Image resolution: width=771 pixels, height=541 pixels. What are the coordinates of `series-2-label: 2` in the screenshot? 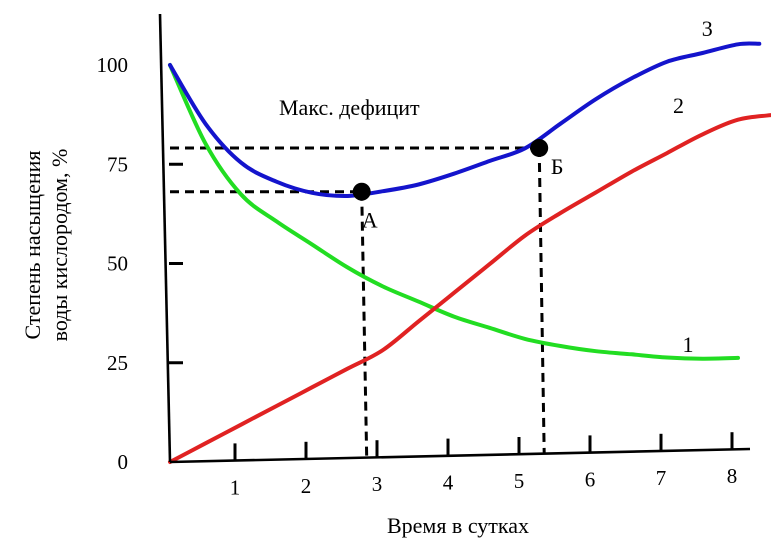 It's located at (678, 105).